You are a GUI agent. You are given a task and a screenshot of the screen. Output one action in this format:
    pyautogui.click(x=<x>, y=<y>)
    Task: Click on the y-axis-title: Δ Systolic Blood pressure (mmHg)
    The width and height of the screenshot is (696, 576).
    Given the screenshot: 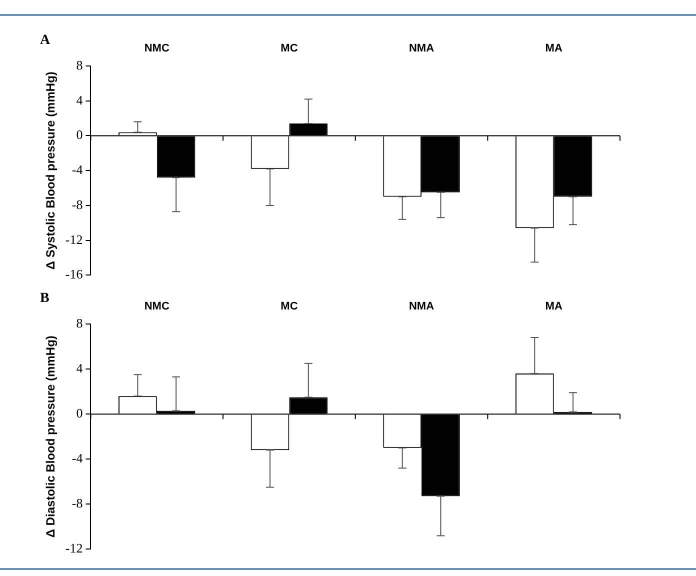 What is the action you would take?
    pyautogui.click(x=51, y=171)
    